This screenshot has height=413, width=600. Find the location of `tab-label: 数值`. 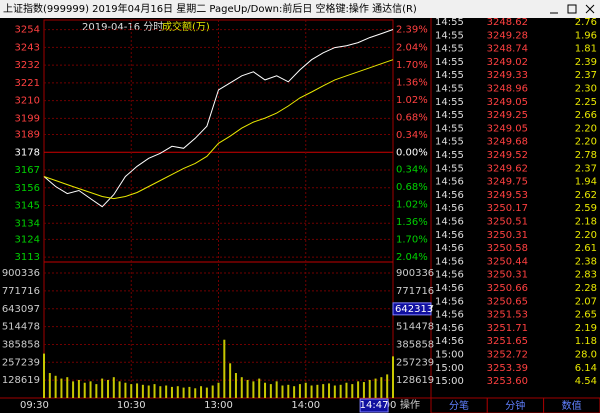

tab-label: 数值 is located at coordinates (572, 405).